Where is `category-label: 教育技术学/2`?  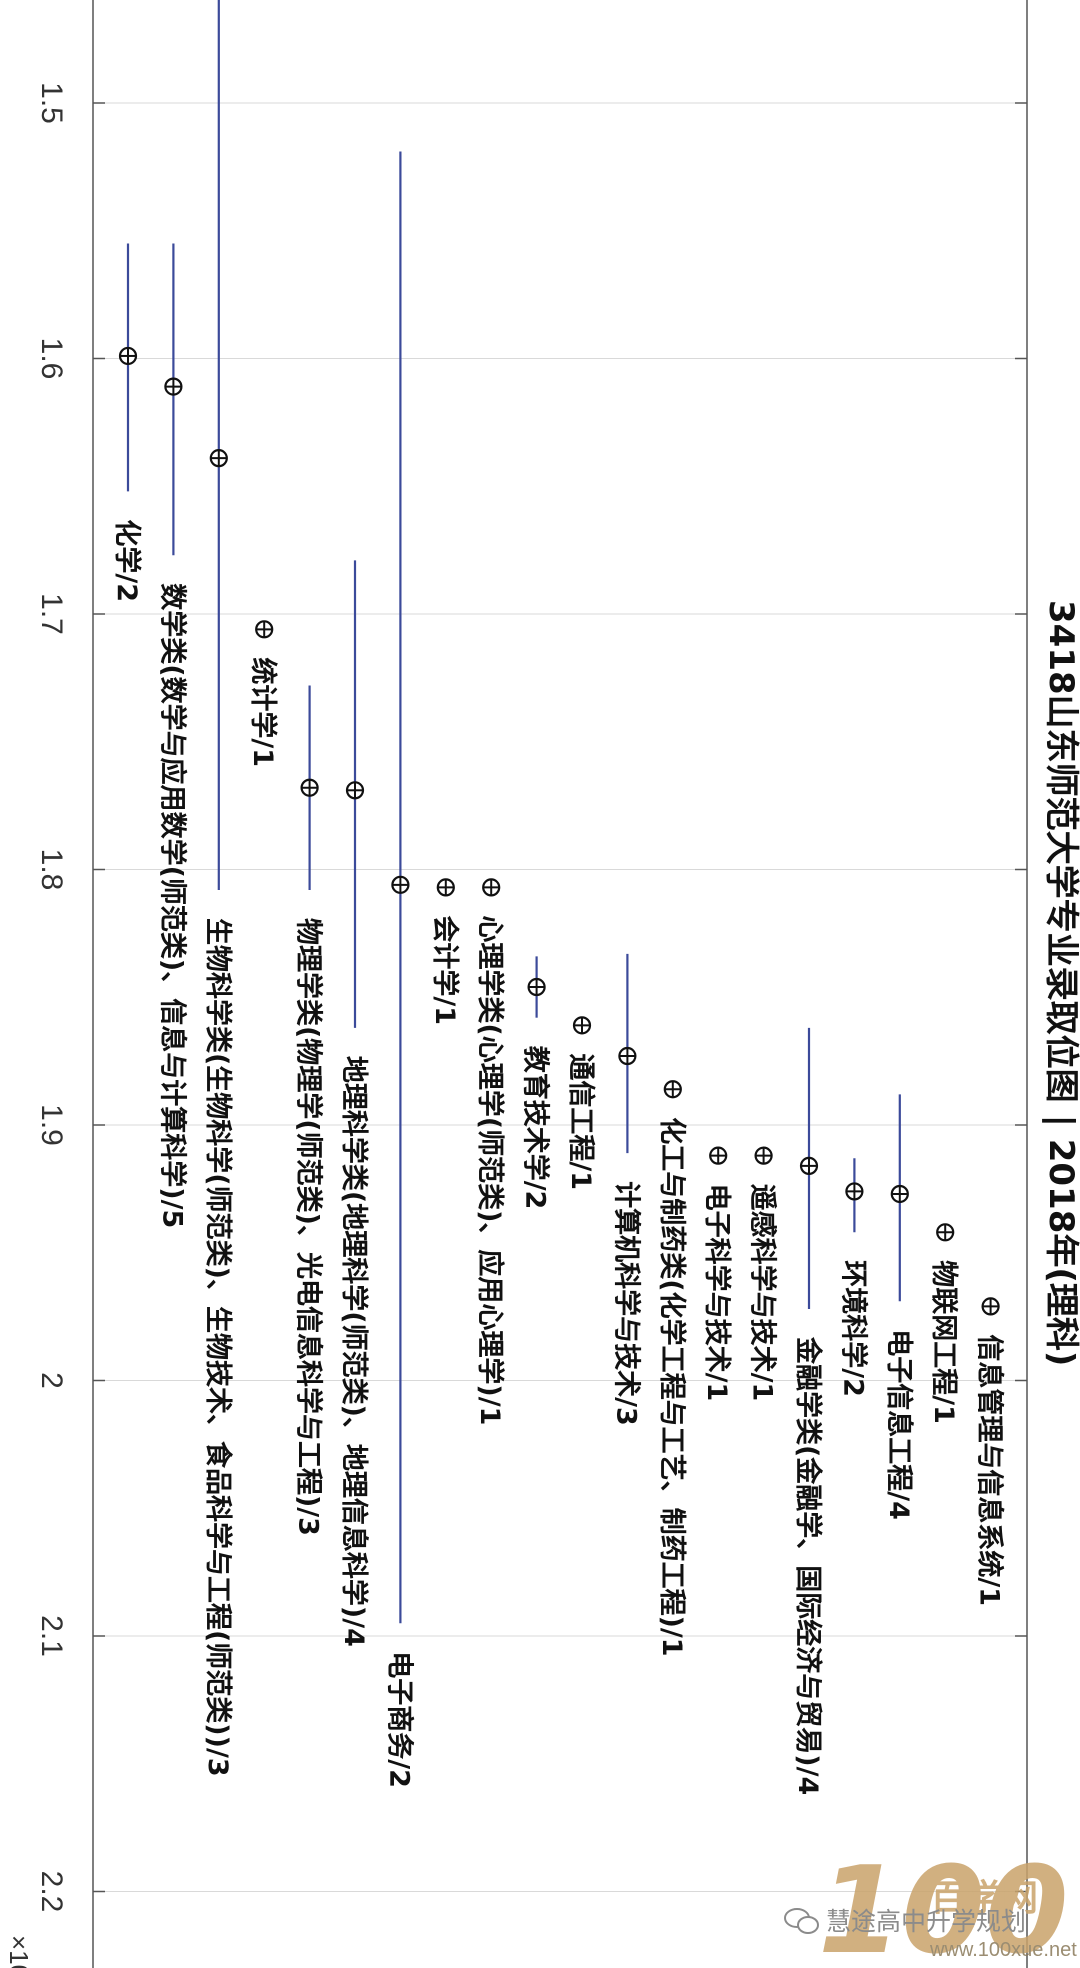 category-label: 教育技术学/2 is located at coordinates (536, 1128).